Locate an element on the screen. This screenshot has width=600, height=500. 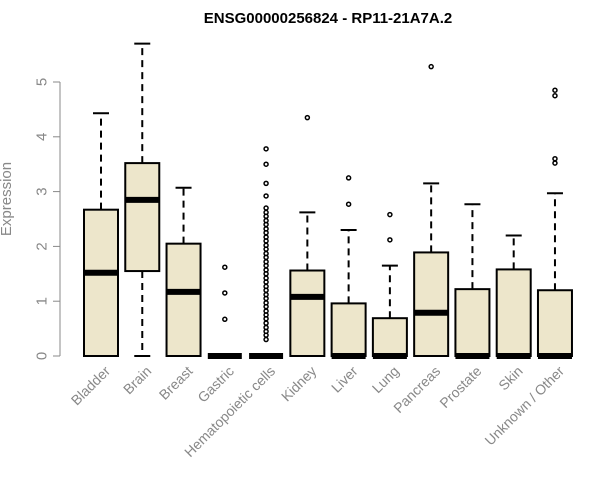
box-kidney is located at coordinates (307, 235).